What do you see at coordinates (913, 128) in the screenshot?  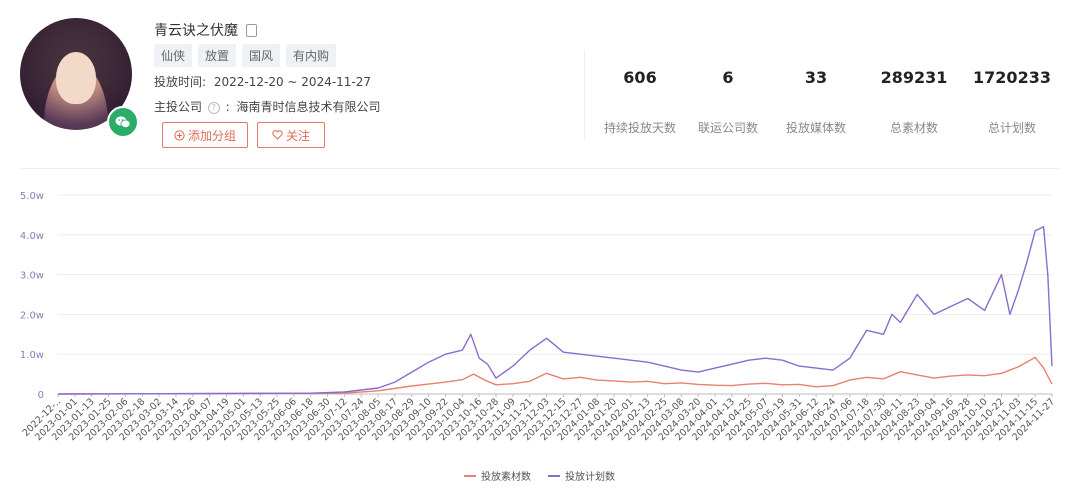 I see `stat-label: 总素材数` at bounding box center [913, 128].